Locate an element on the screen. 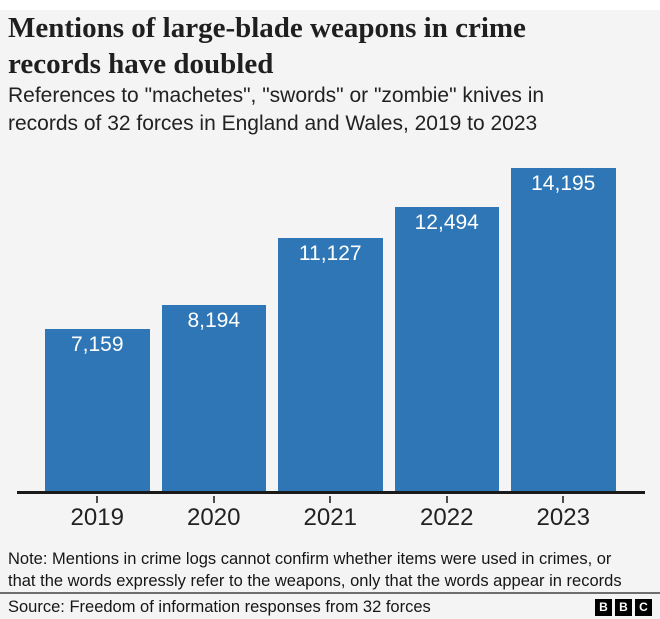  bbc-logo-letter: C is located at coordinates (643, 607).